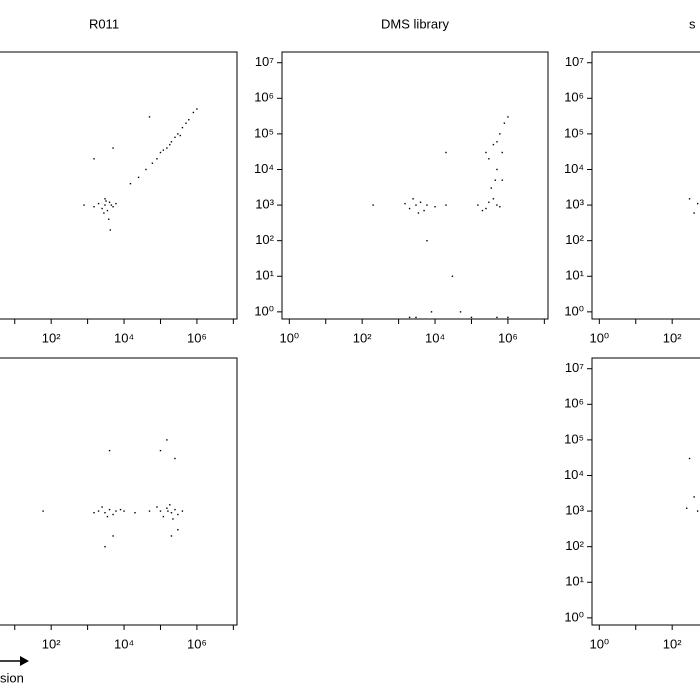 This screenshot has width=700, height=700. What do you see at coordinates (104, 23) in the screenshot?
I see `panel-title: R011` at bounding box center [104, 23].